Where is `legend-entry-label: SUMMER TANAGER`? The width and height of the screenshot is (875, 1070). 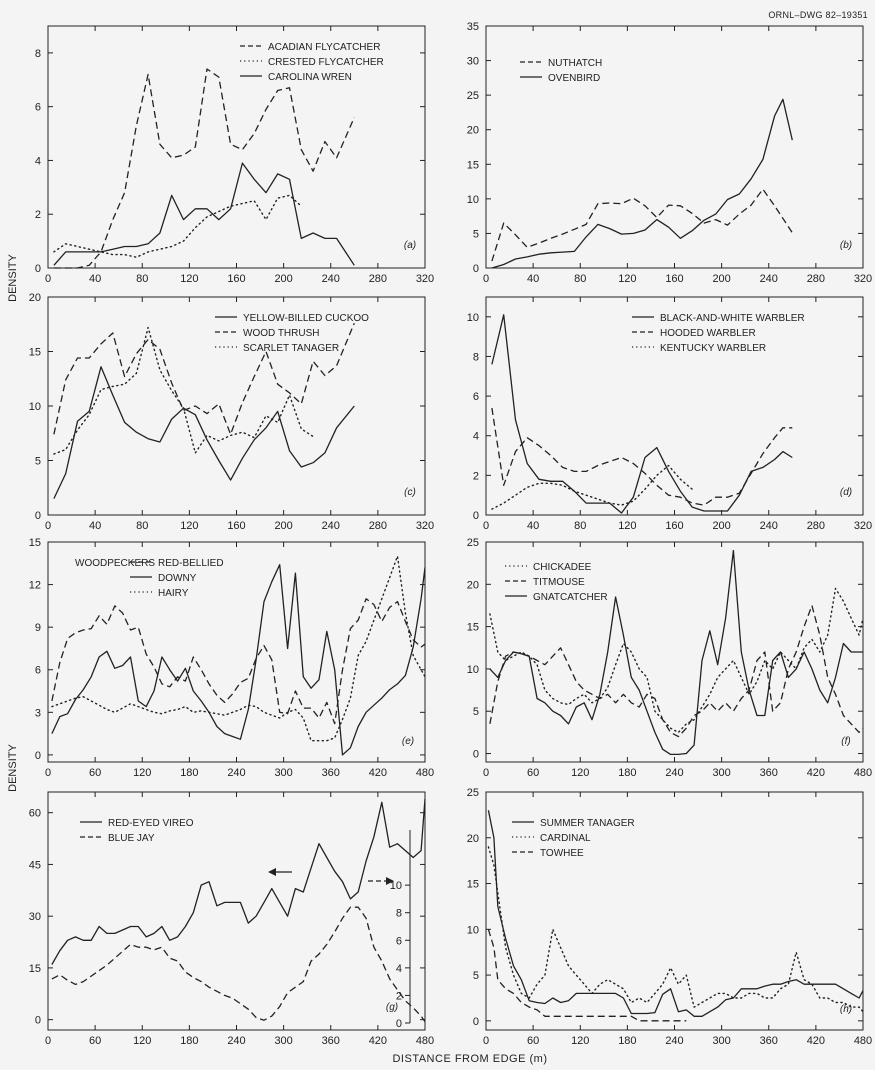
legend-entry-label: SUMMER TANAGER is located at coordinates (587, 823).